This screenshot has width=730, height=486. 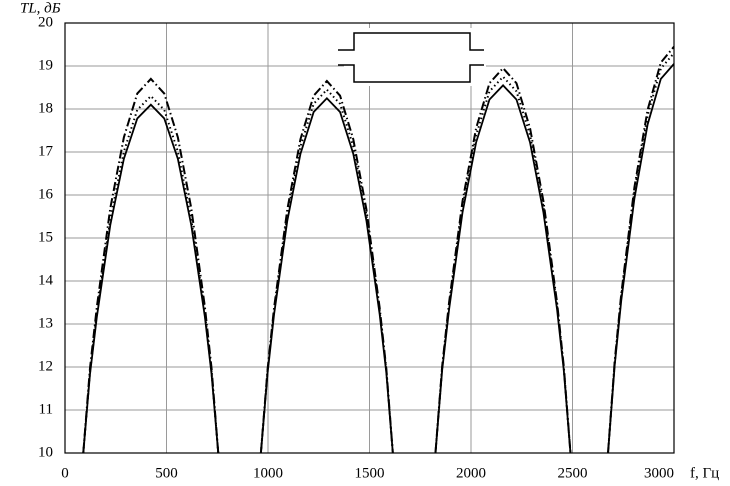 I want to click on y-tick-label: 19, so click(x=45, y=65).